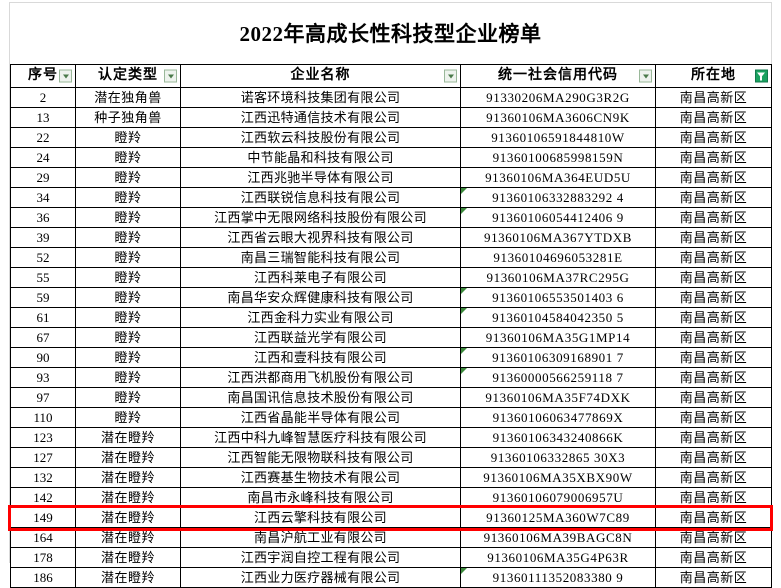 This screenshot has height=588, width=781. I want to click on table-row: 22 瞪羚 江西软云科技股份有限公司 91360106591844810W 南昌高新区, so click(391, 137).